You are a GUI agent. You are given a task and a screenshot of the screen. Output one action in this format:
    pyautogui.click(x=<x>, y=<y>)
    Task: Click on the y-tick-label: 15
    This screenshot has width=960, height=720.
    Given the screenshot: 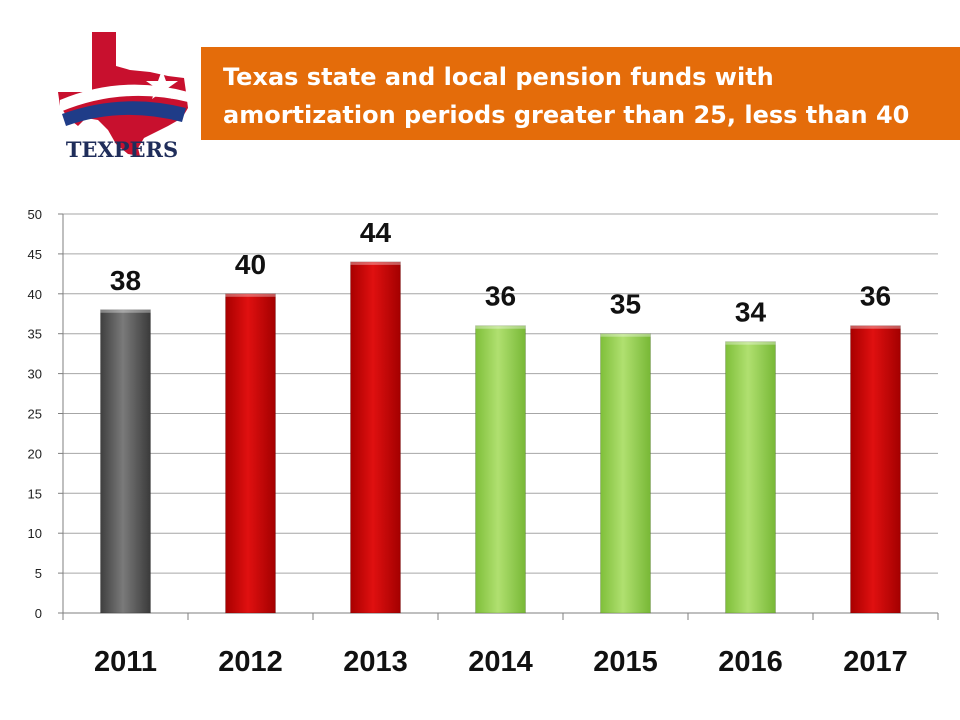 What is the action you would take?
    pyautogui.click(x=35, y=493)
    